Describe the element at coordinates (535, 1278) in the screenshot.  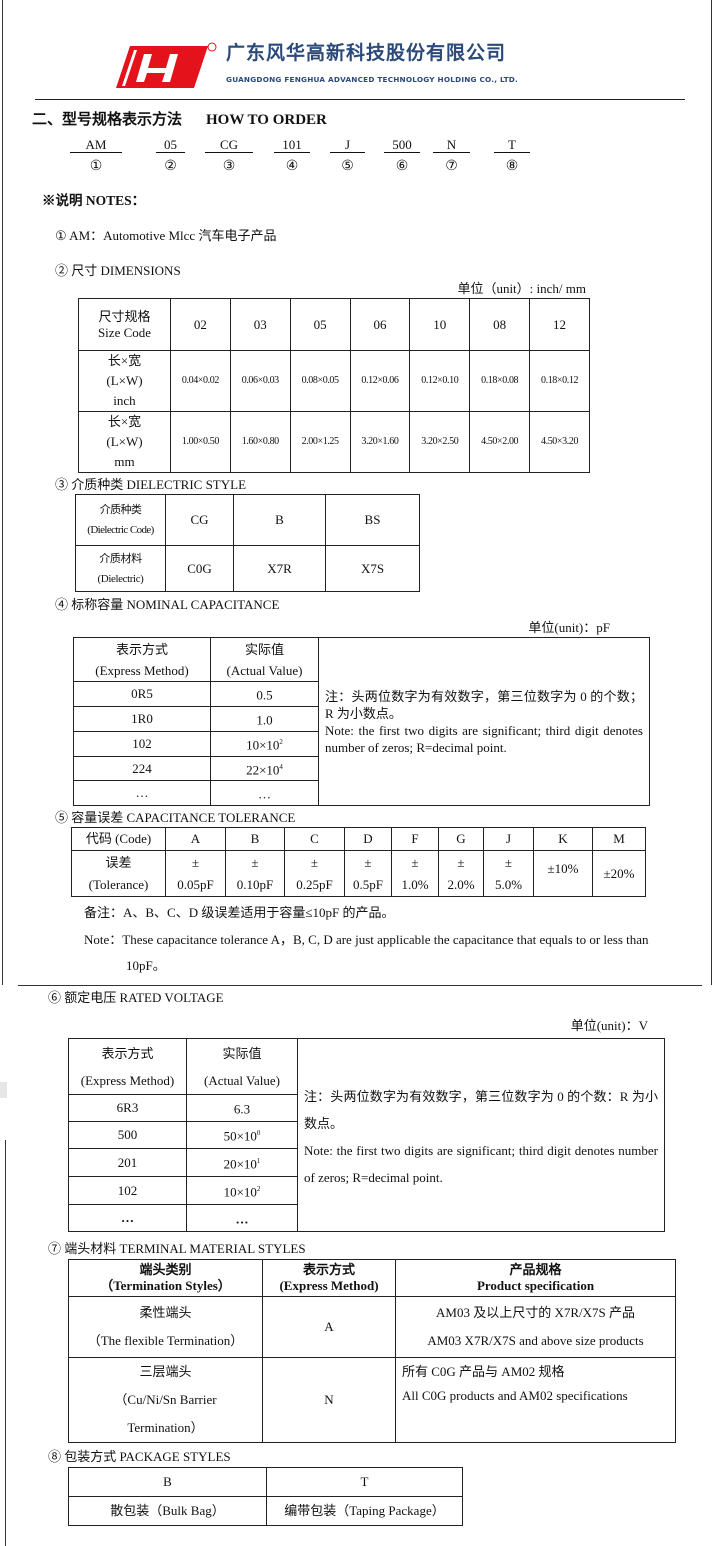
I see `product-spec-header: 产品规格 Product specification` at that location.